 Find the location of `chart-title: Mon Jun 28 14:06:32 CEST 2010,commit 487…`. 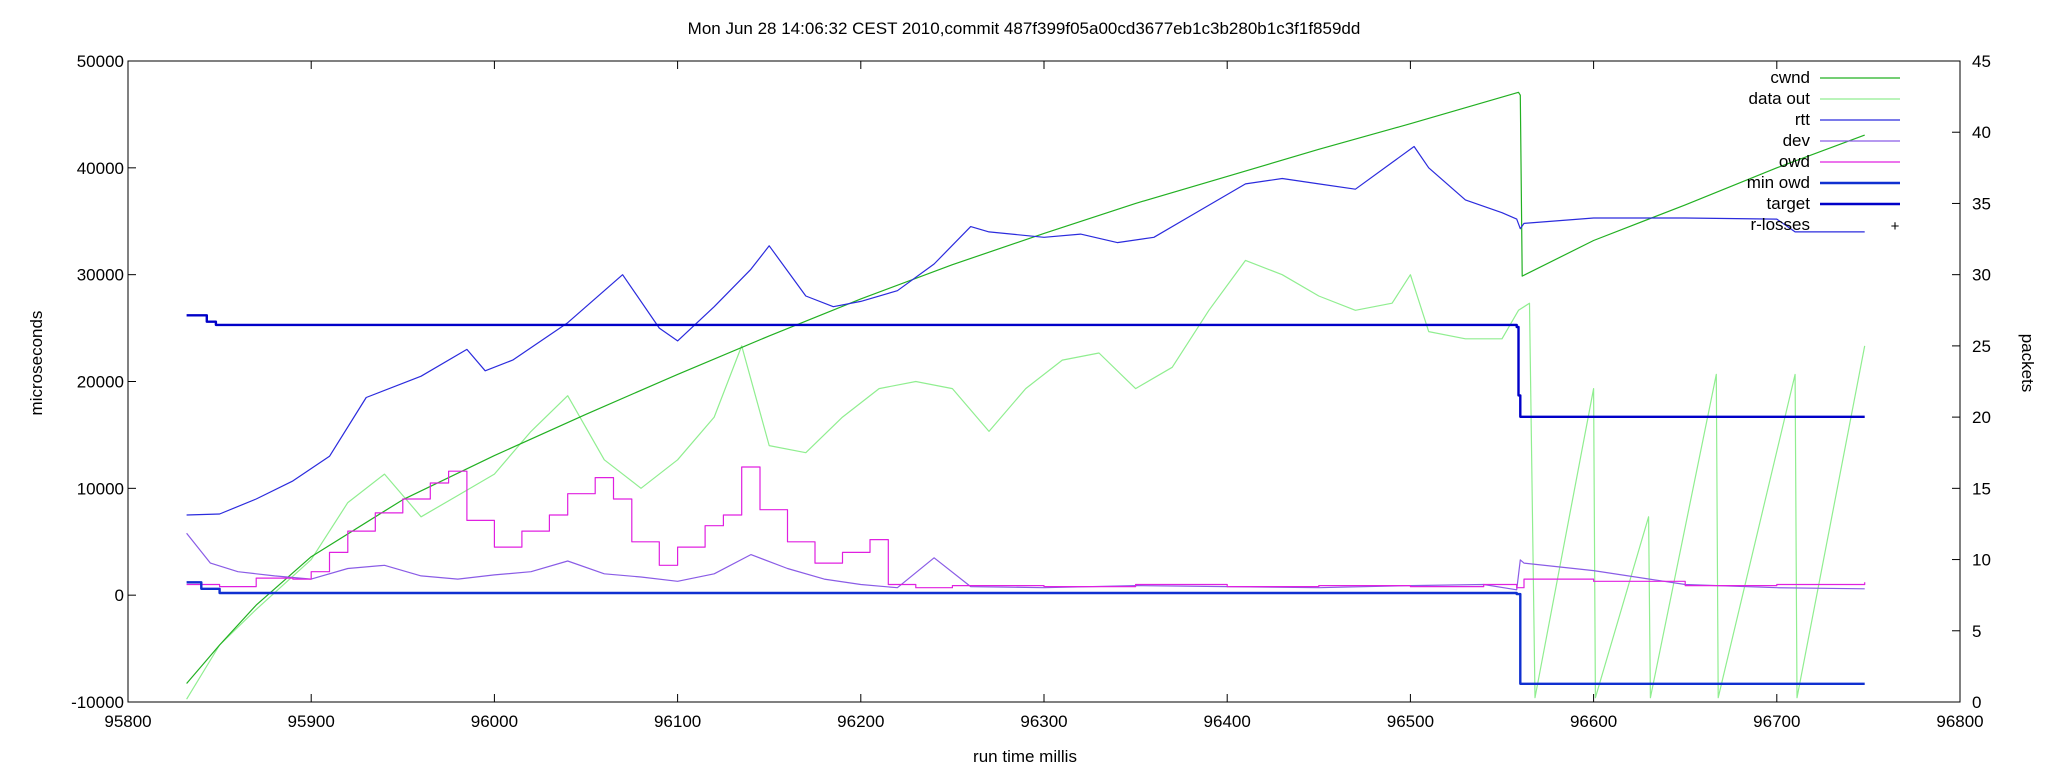

chart-title: Mon Jun 28 14:06:32 CEST 2010,commit 487… is located at coordinates (1024, 28).